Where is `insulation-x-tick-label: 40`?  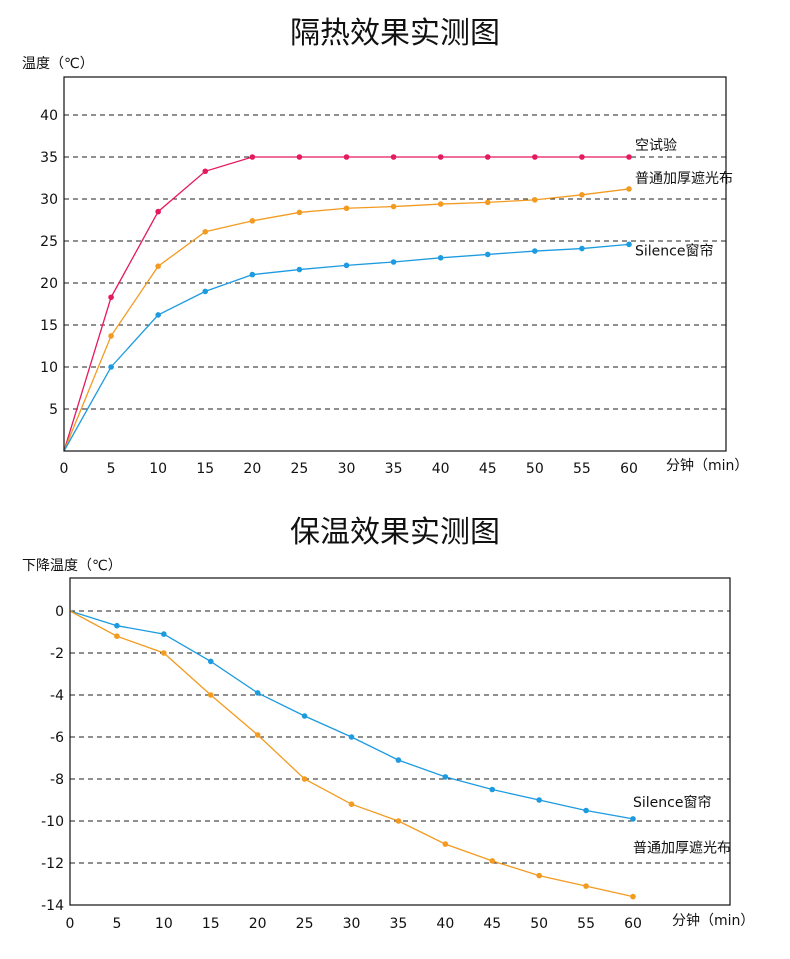
insulation-x-tick-label: 40 is located at coordinates (441, 469).